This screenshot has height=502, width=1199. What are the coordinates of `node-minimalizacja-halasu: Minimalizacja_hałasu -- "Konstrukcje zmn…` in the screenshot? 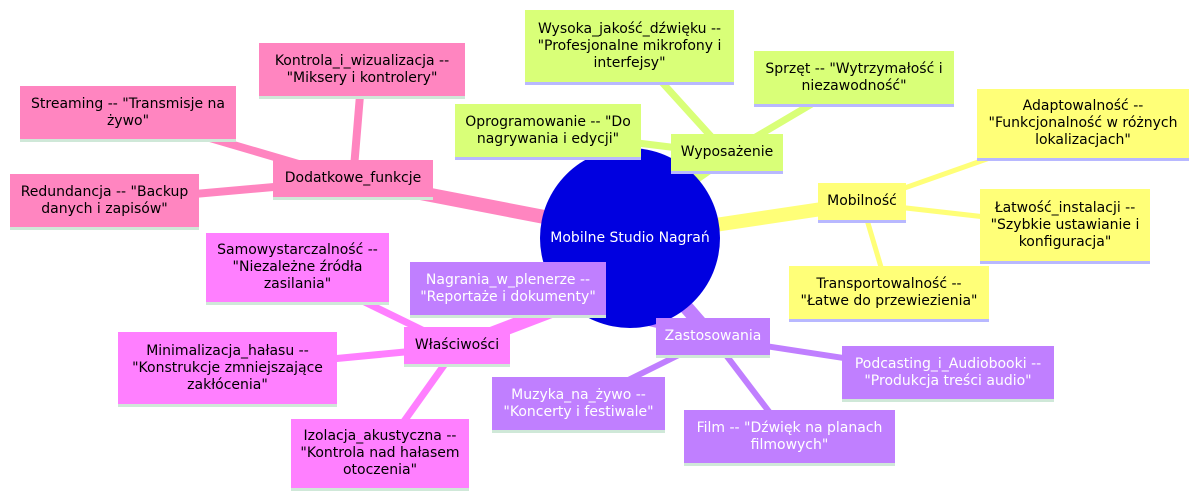 It's located at (227, 369).